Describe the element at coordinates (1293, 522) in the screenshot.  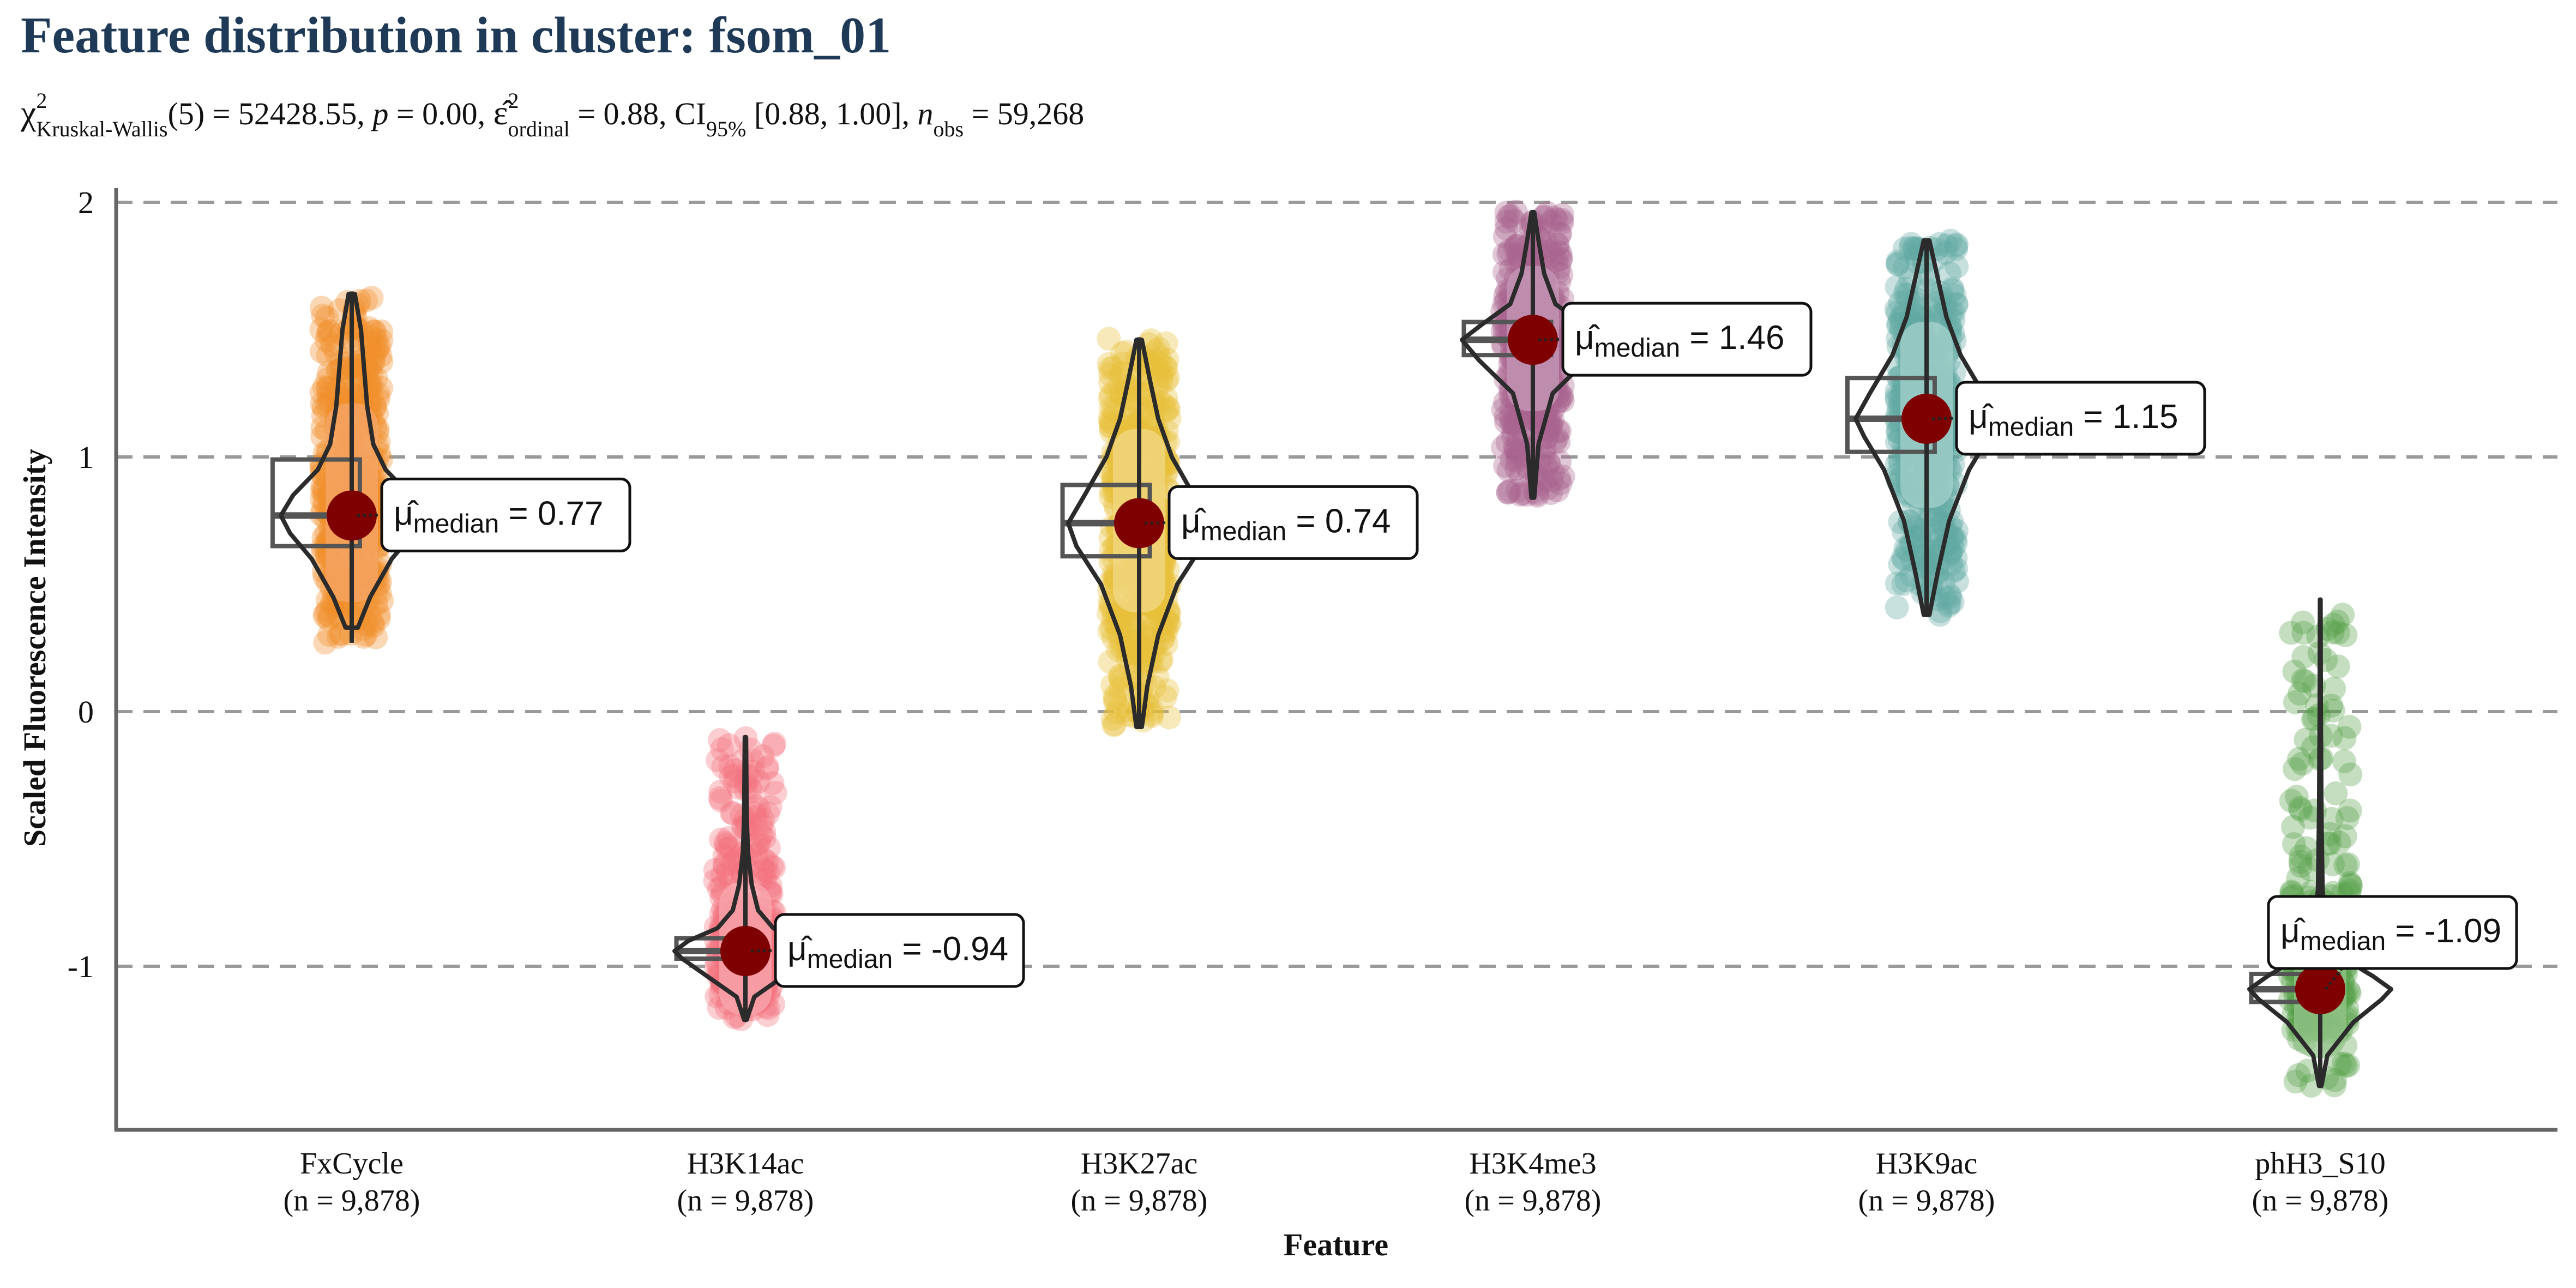
I see `median-label-box-H3K27ac` at that location.